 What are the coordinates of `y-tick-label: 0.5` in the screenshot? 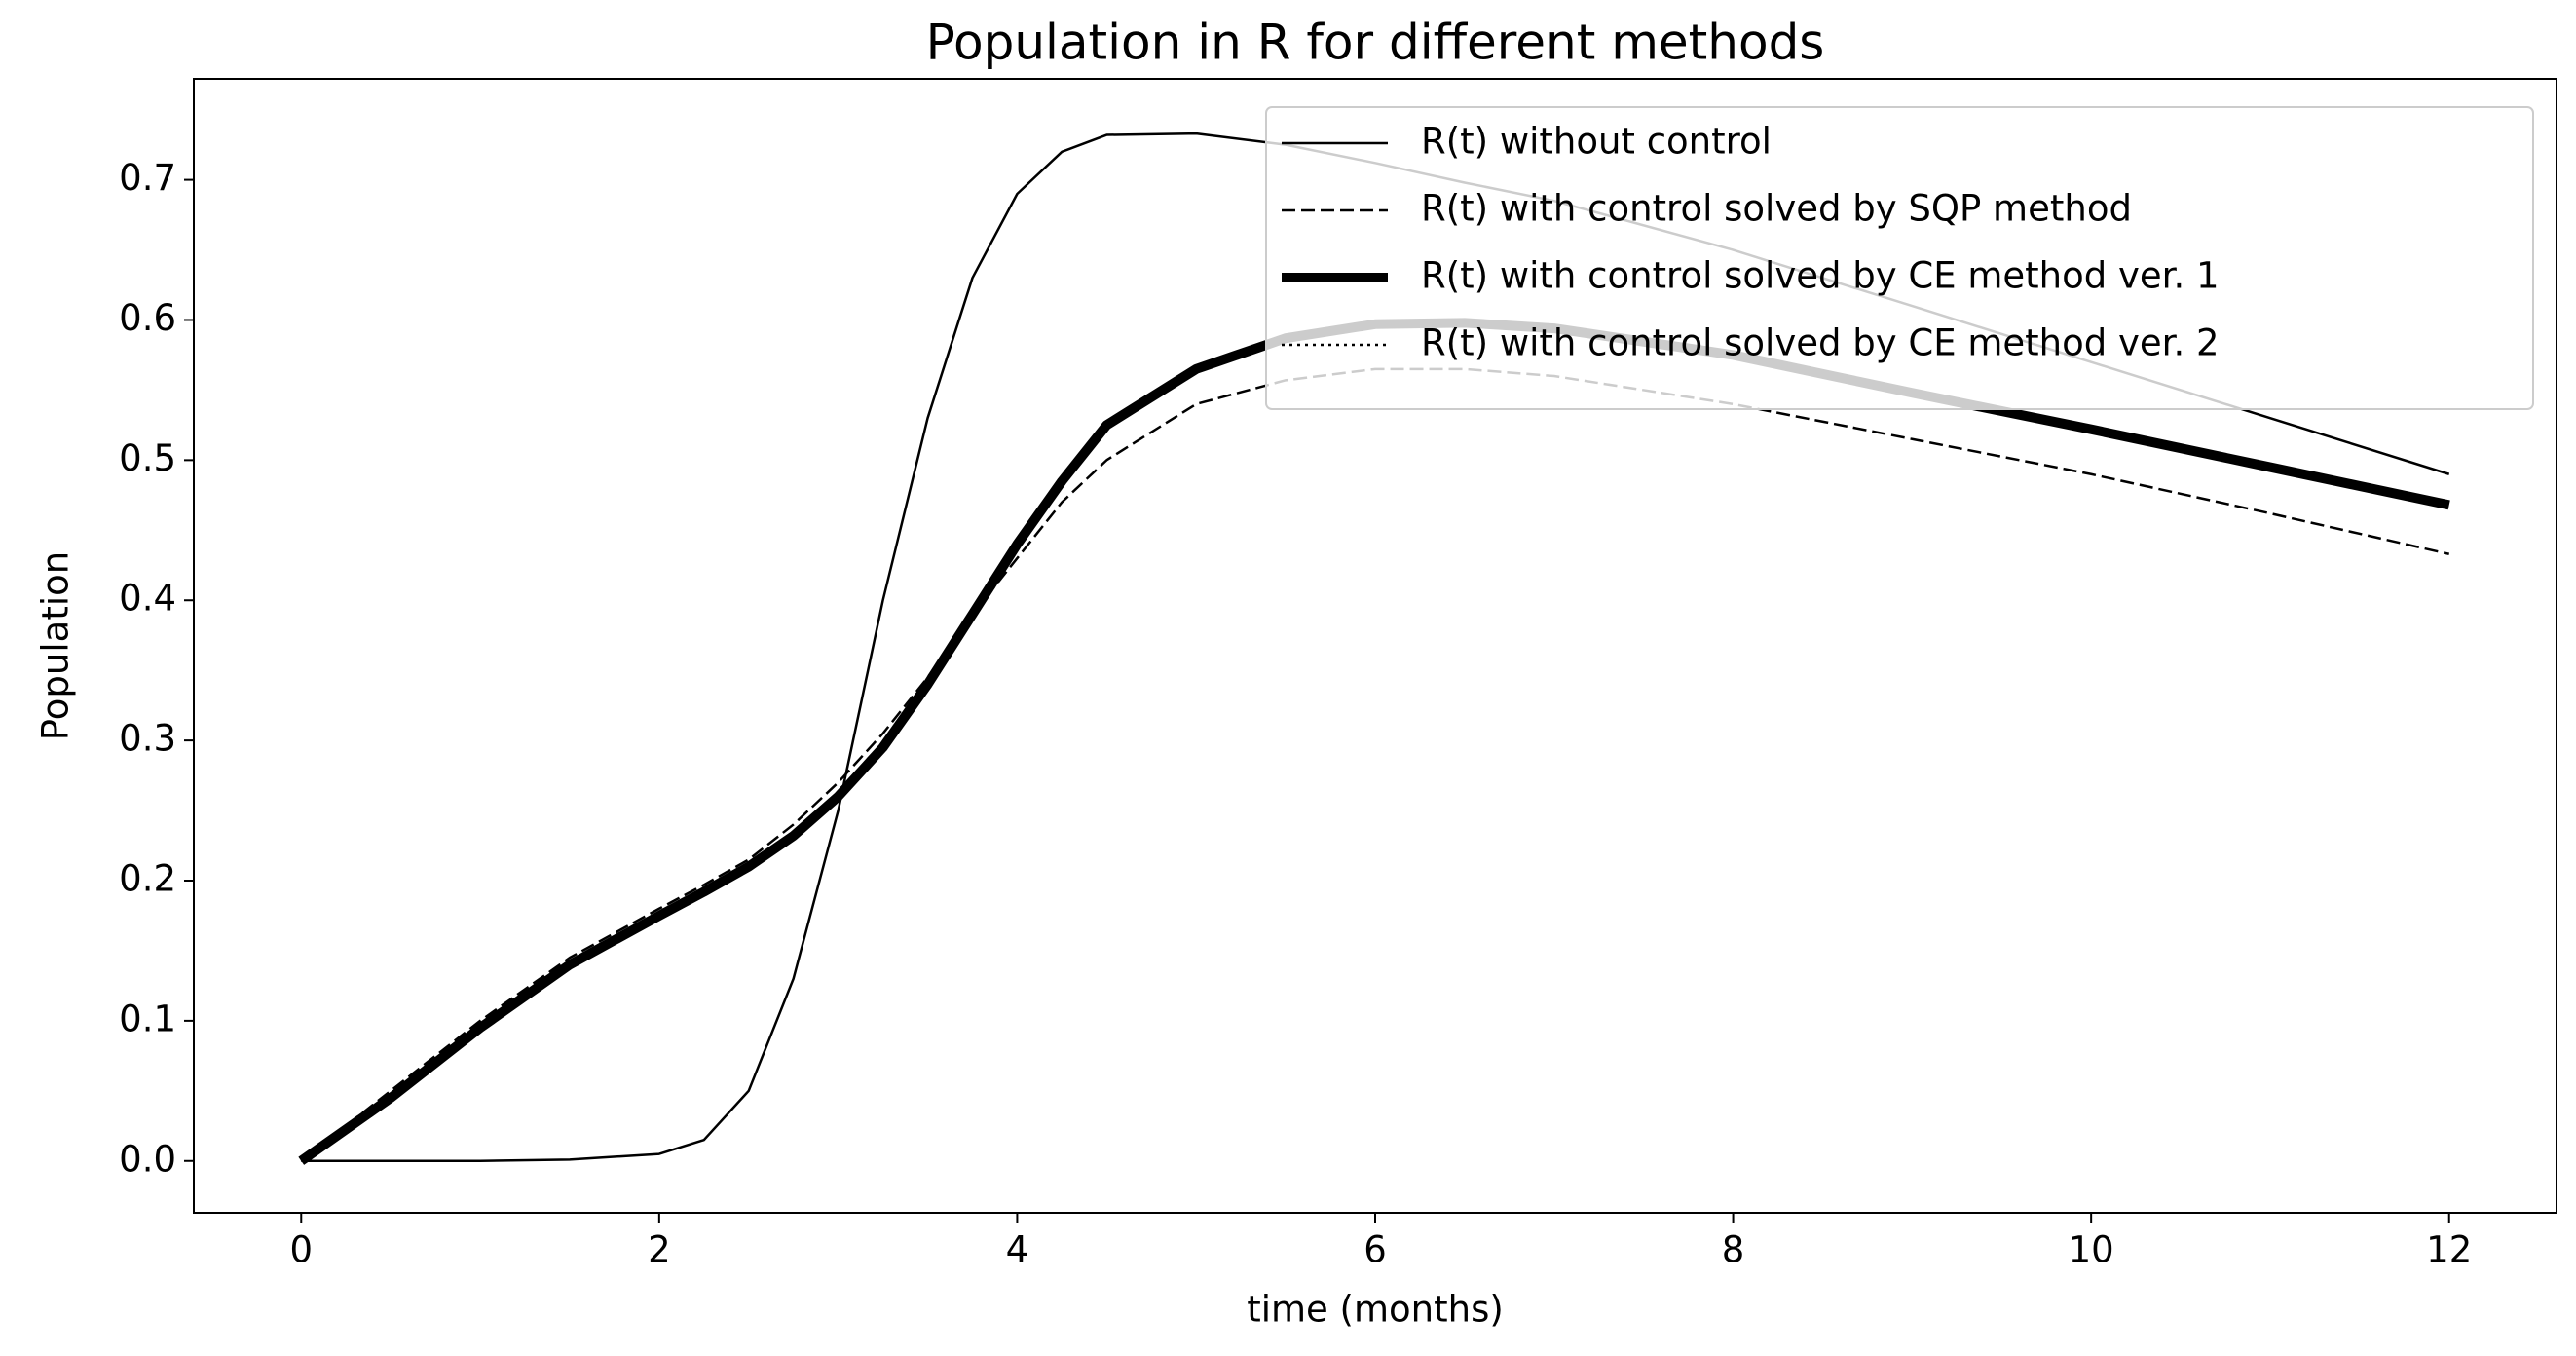 It's located at (147, 458).